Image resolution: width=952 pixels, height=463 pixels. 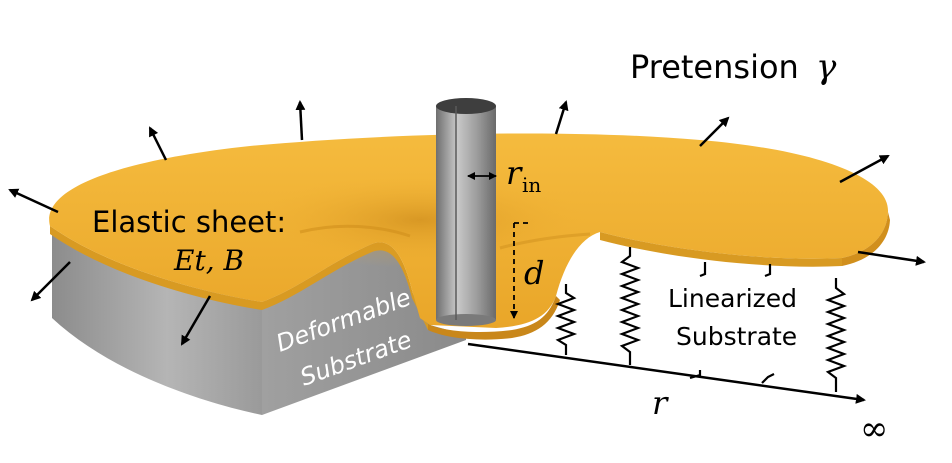 What do you see at coordinates (874, 429) in the screenshot?
I see `infinity-label: ∞` at bounding box center [874, 429].